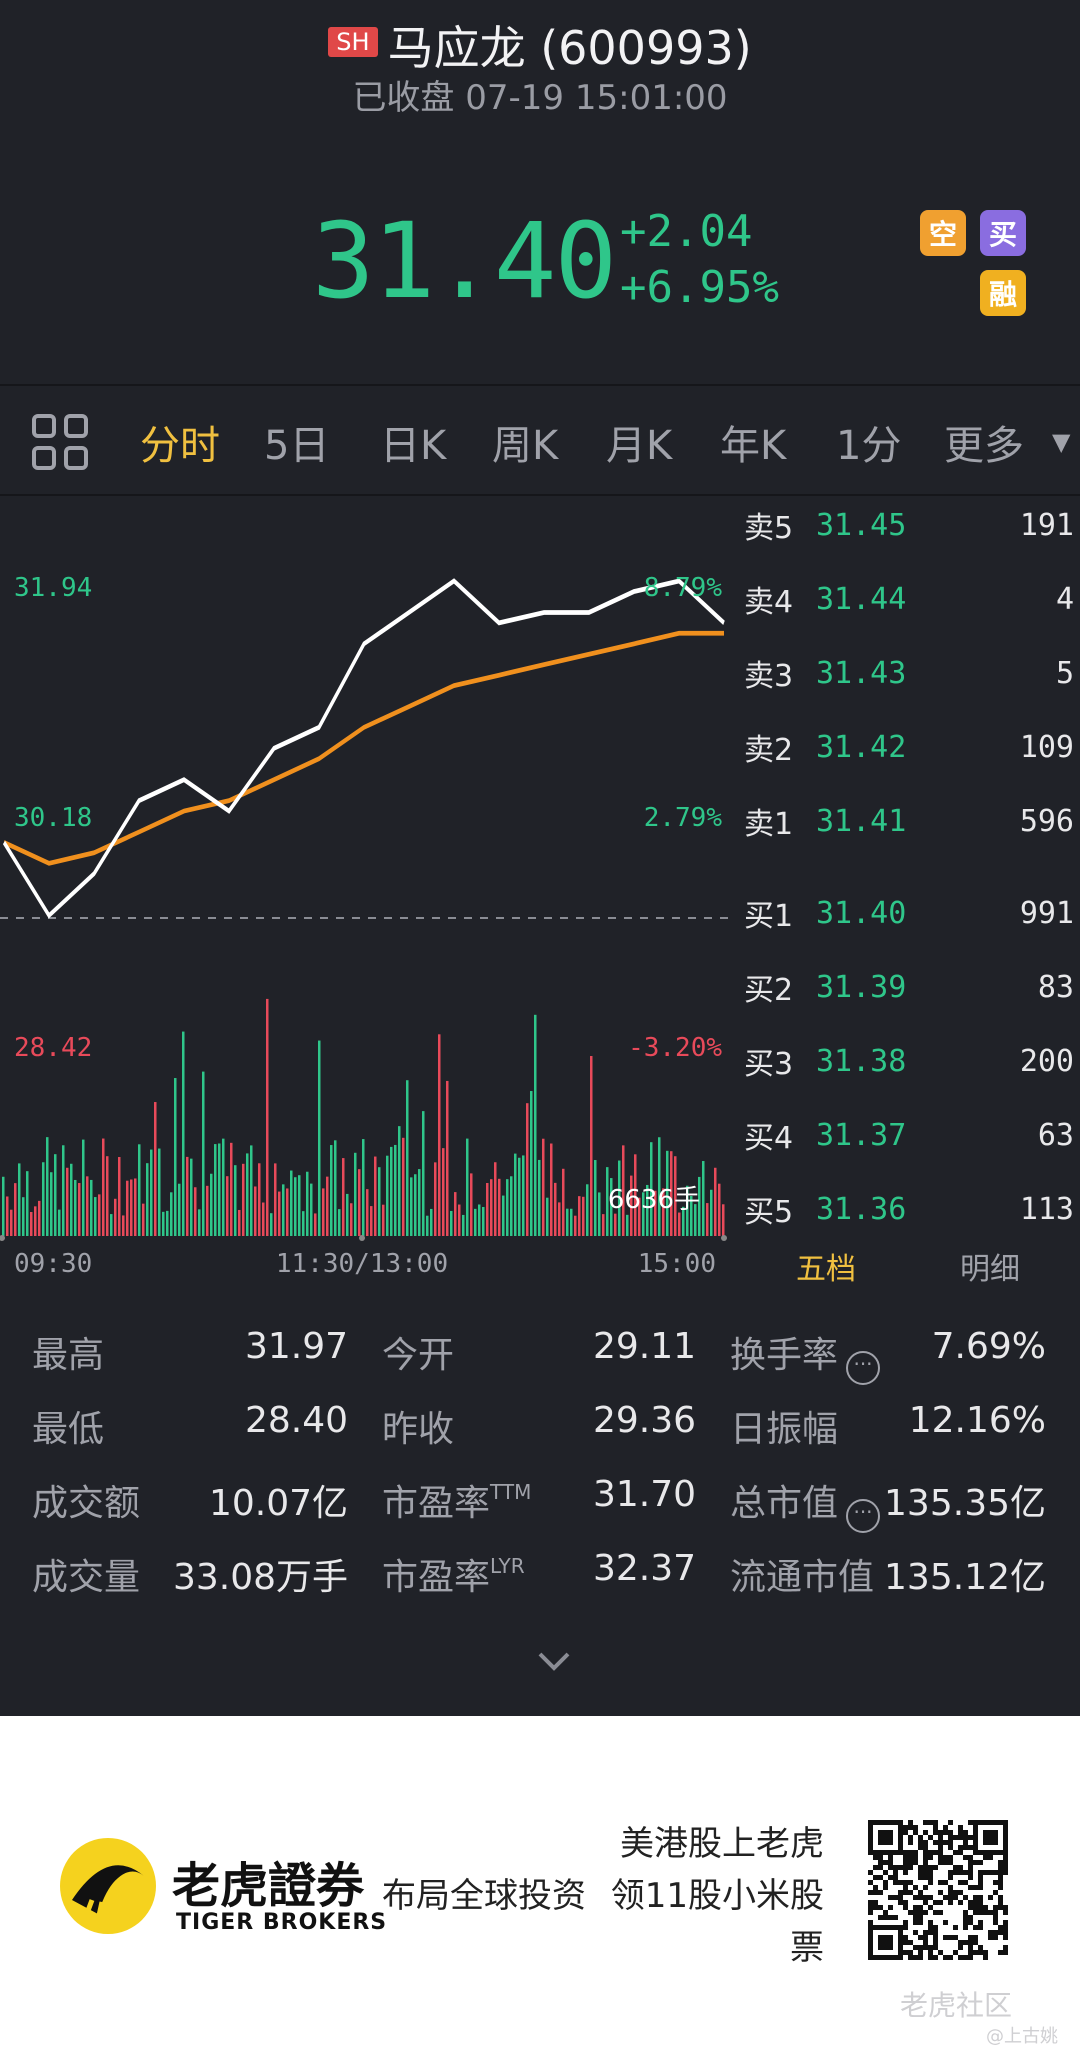 Image resolution: width=1080 pixels, height=2060 pixels. I want to click on time-end-label: 15:00, so click(677, 1262).